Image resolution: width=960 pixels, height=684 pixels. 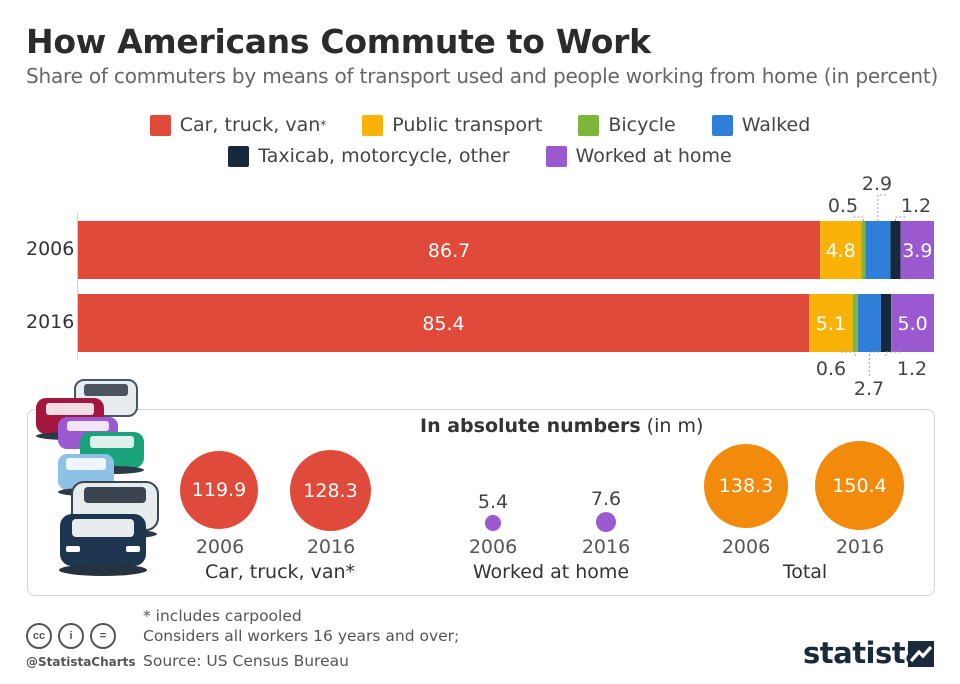 I want to click on home-2006-value: 5.4, so click(x=493, y=502).